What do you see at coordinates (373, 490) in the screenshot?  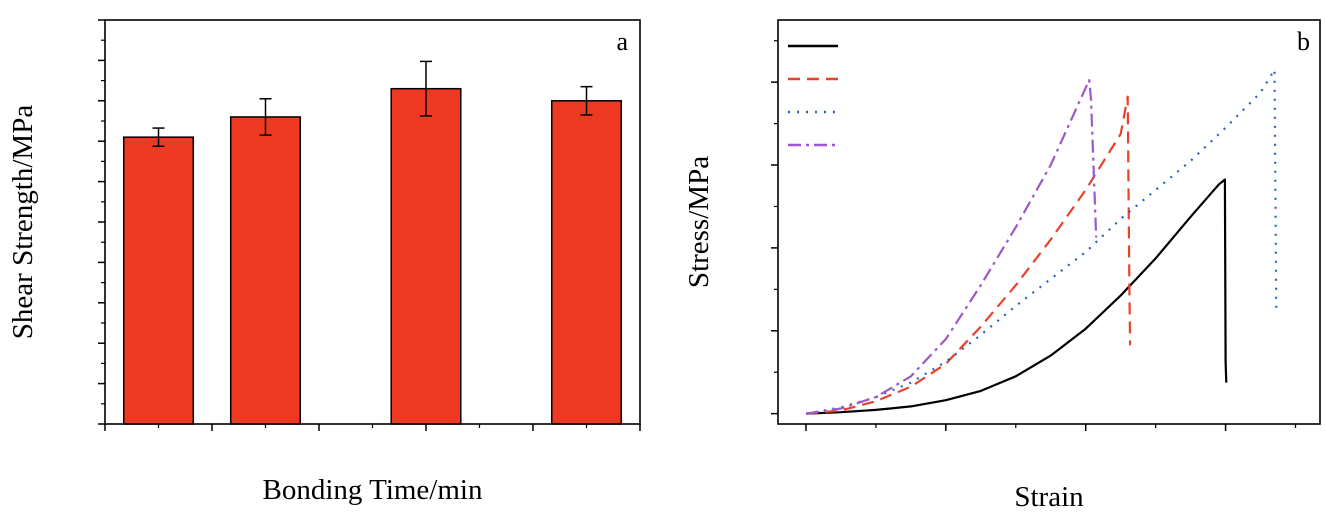 I see `x-axis-label: Bonding Time/min` at bounding box center [373, 490].